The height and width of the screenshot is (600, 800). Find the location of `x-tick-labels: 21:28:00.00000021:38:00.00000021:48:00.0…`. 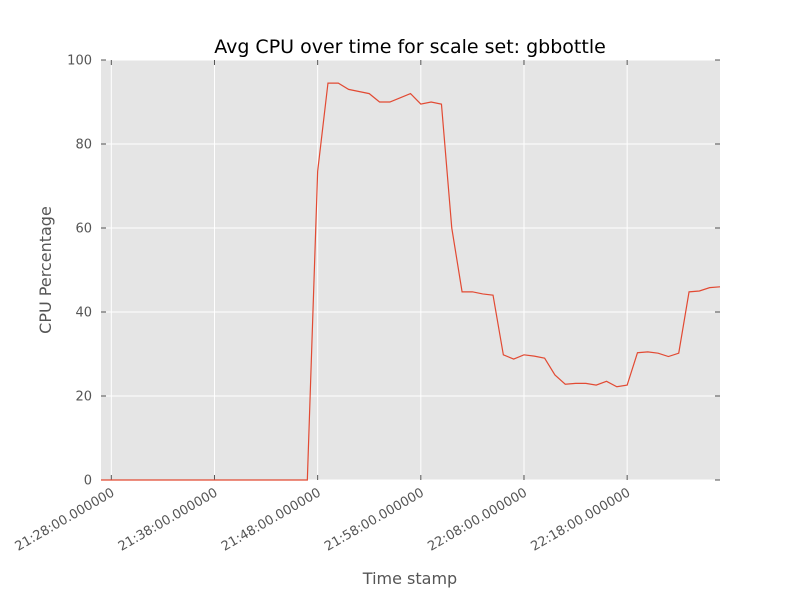

x-tick-labels: 21:28:00.00000021:38:00.00000021:48:00.0… is located at coordinates (323, 519).